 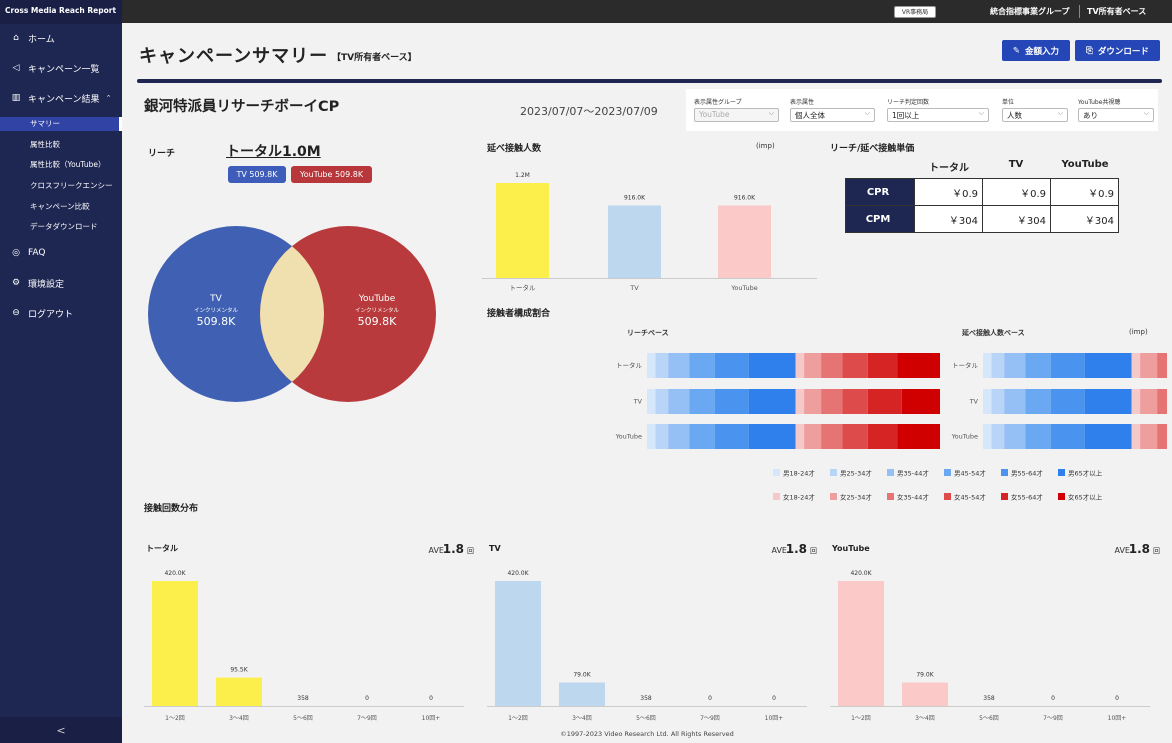 What do you see at coordinates (37, 253) in the screenshot?
I see `sidebar-item-label: FAQ` at bounding box center [37, 253].